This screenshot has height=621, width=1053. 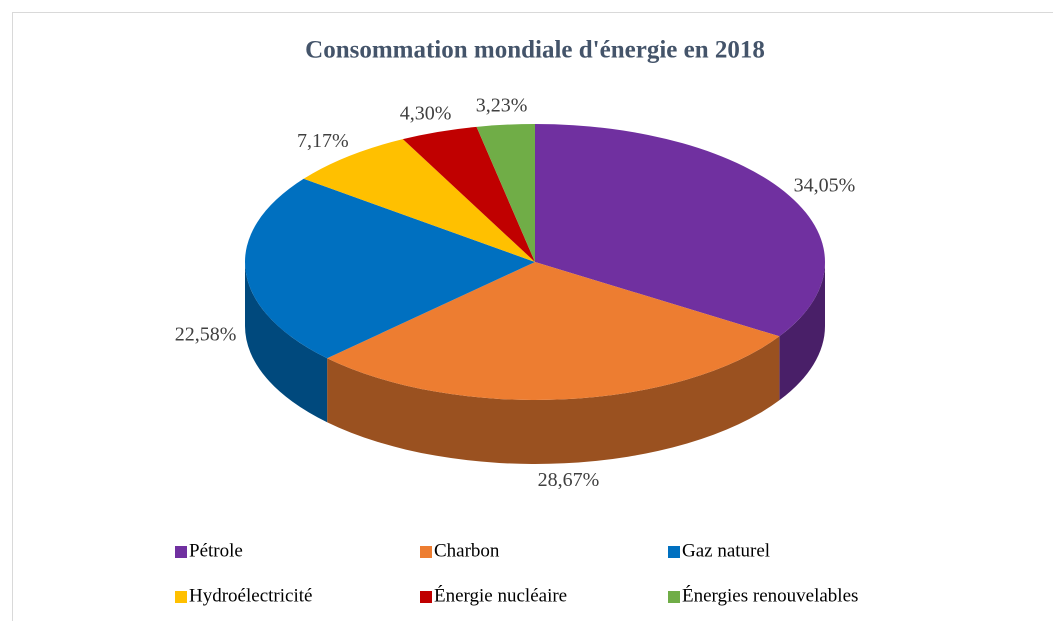 I want to click on data-label: 22,58%, so click(x=206, y=334).